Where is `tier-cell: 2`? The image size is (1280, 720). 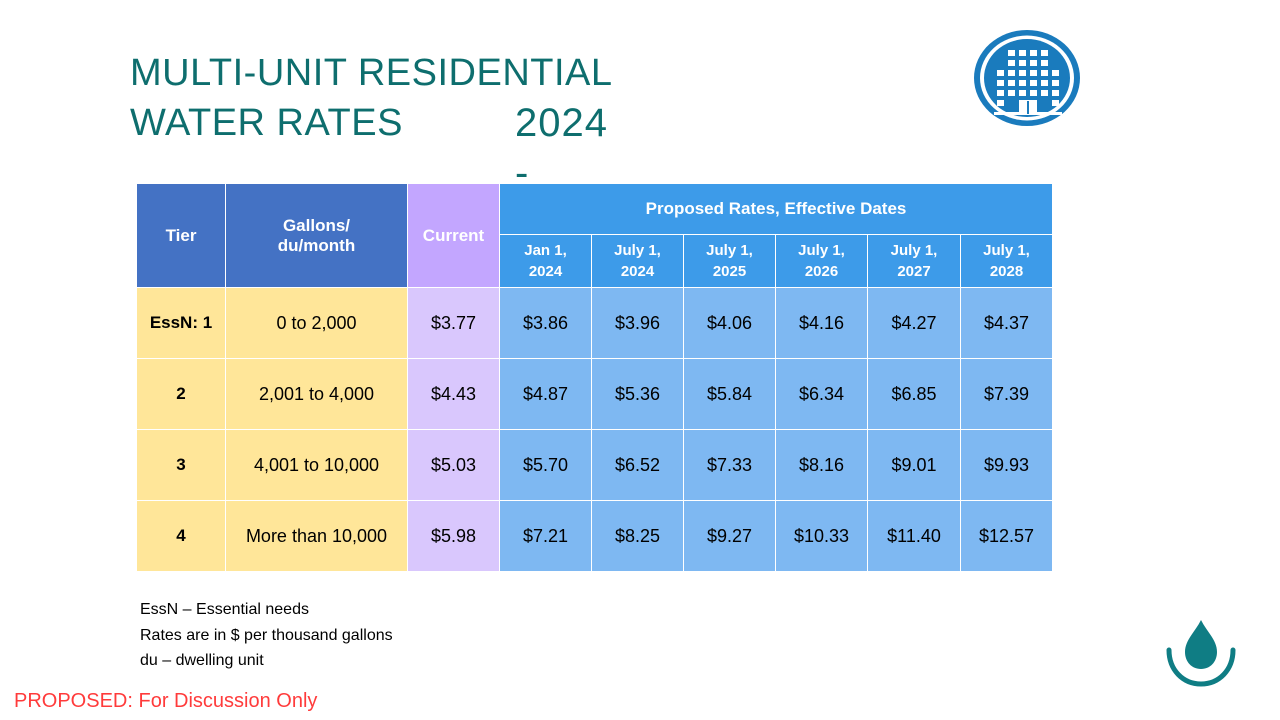
tier-cell: 2 is located at coordinates (181, 394).